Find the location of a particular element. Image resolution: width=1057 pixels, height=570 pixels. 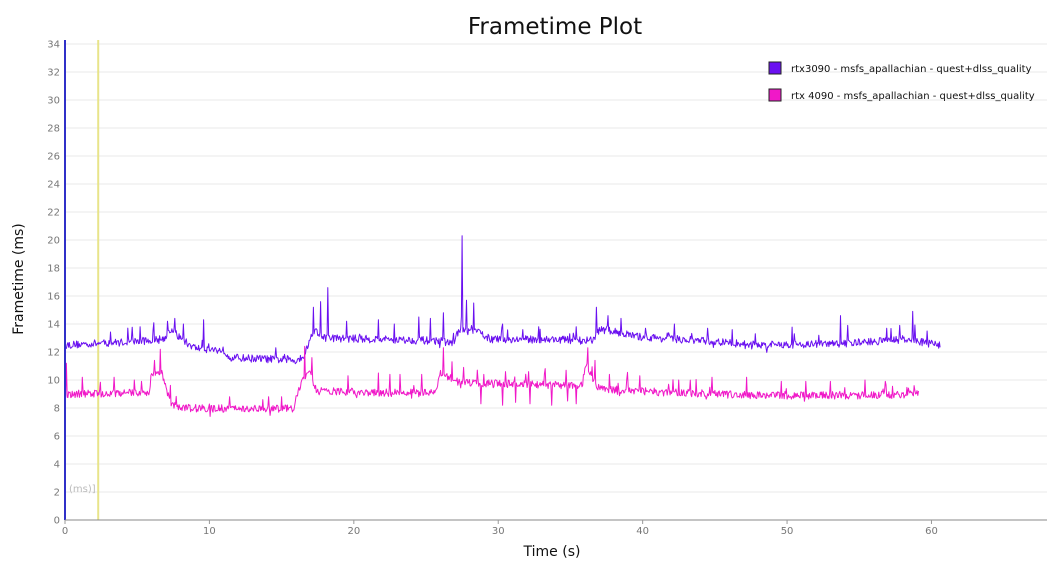

y-tick-label: 20 is located at coordinates (53, 241).